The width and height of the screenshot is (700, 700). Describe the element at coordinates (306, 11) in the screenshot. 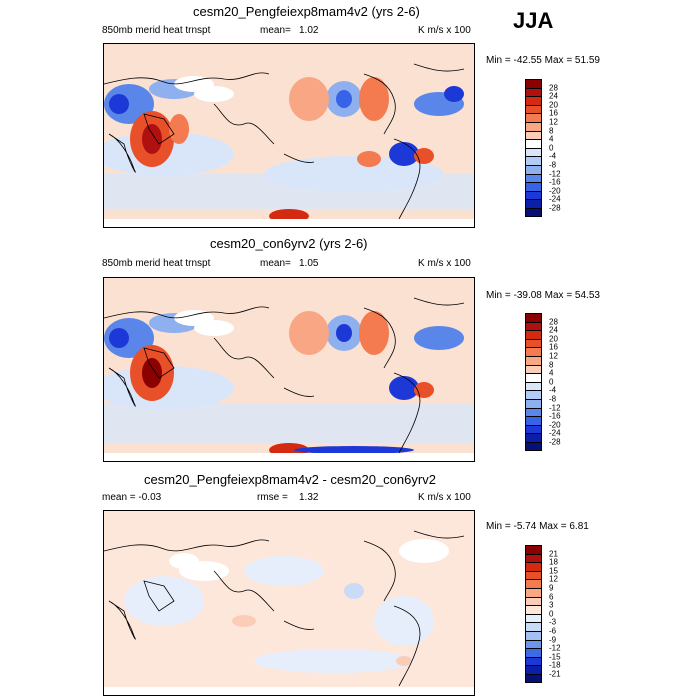

I see `panel1-title: cesm20_Pengfeiexp8mam4v2 (yrs 2-6)` at that location.